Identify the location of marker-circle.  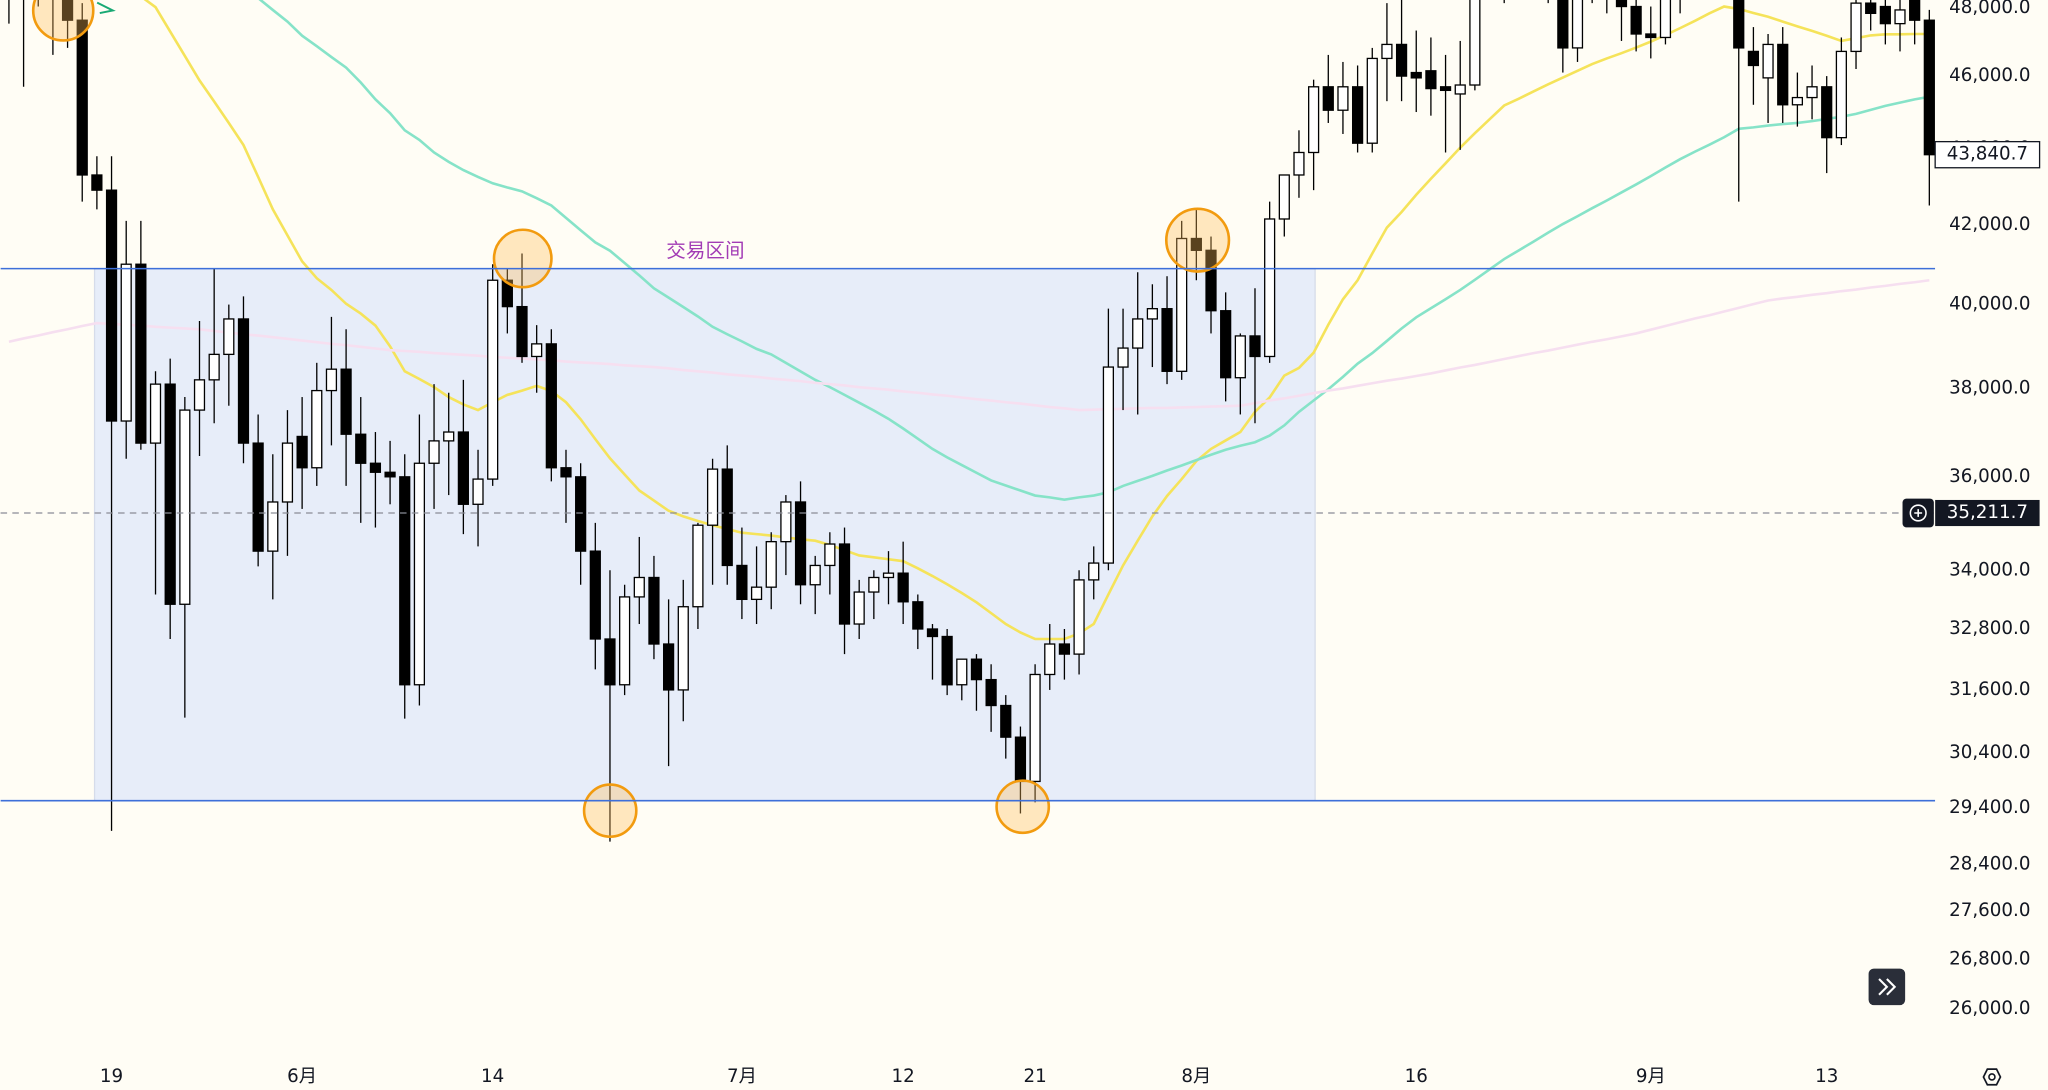
(1023, 807).